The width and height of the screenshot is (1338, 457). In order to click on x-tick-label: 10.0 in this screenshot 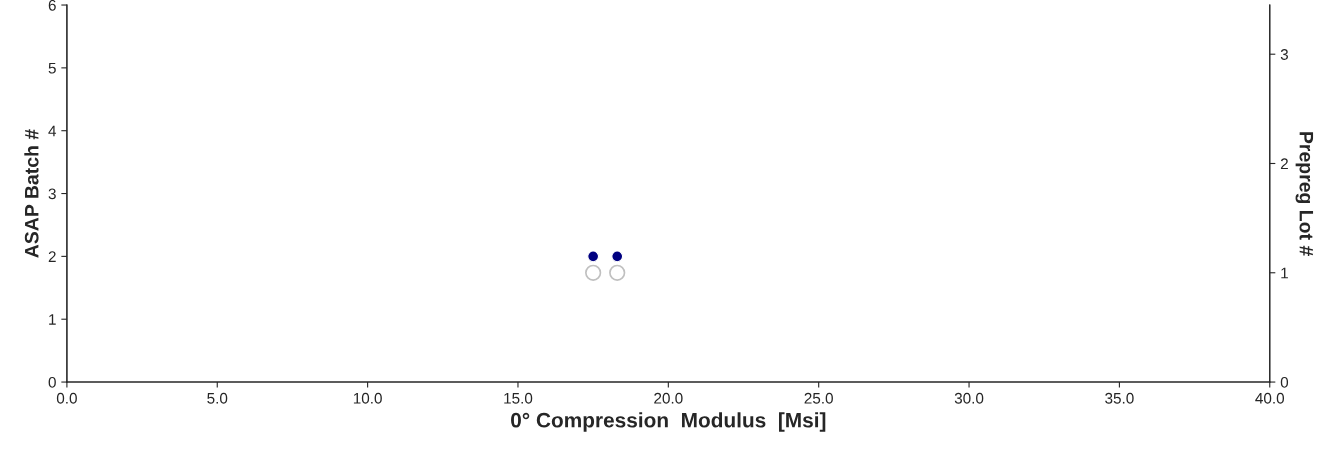, I will do `click(367, 398)`.